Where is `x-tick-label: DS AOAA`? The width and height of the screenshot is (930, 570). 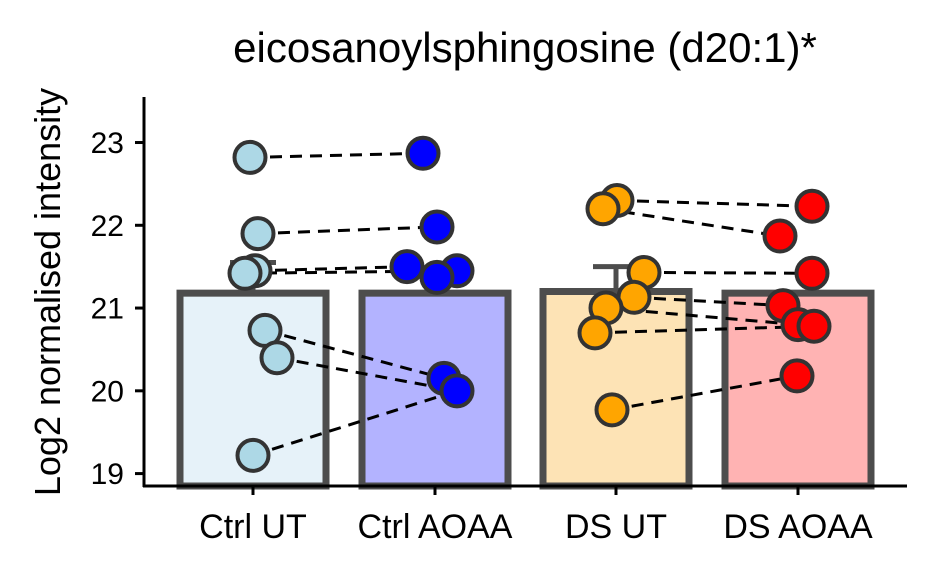
x-tick-label: DS AOAA is located at coordinates (798, 527).